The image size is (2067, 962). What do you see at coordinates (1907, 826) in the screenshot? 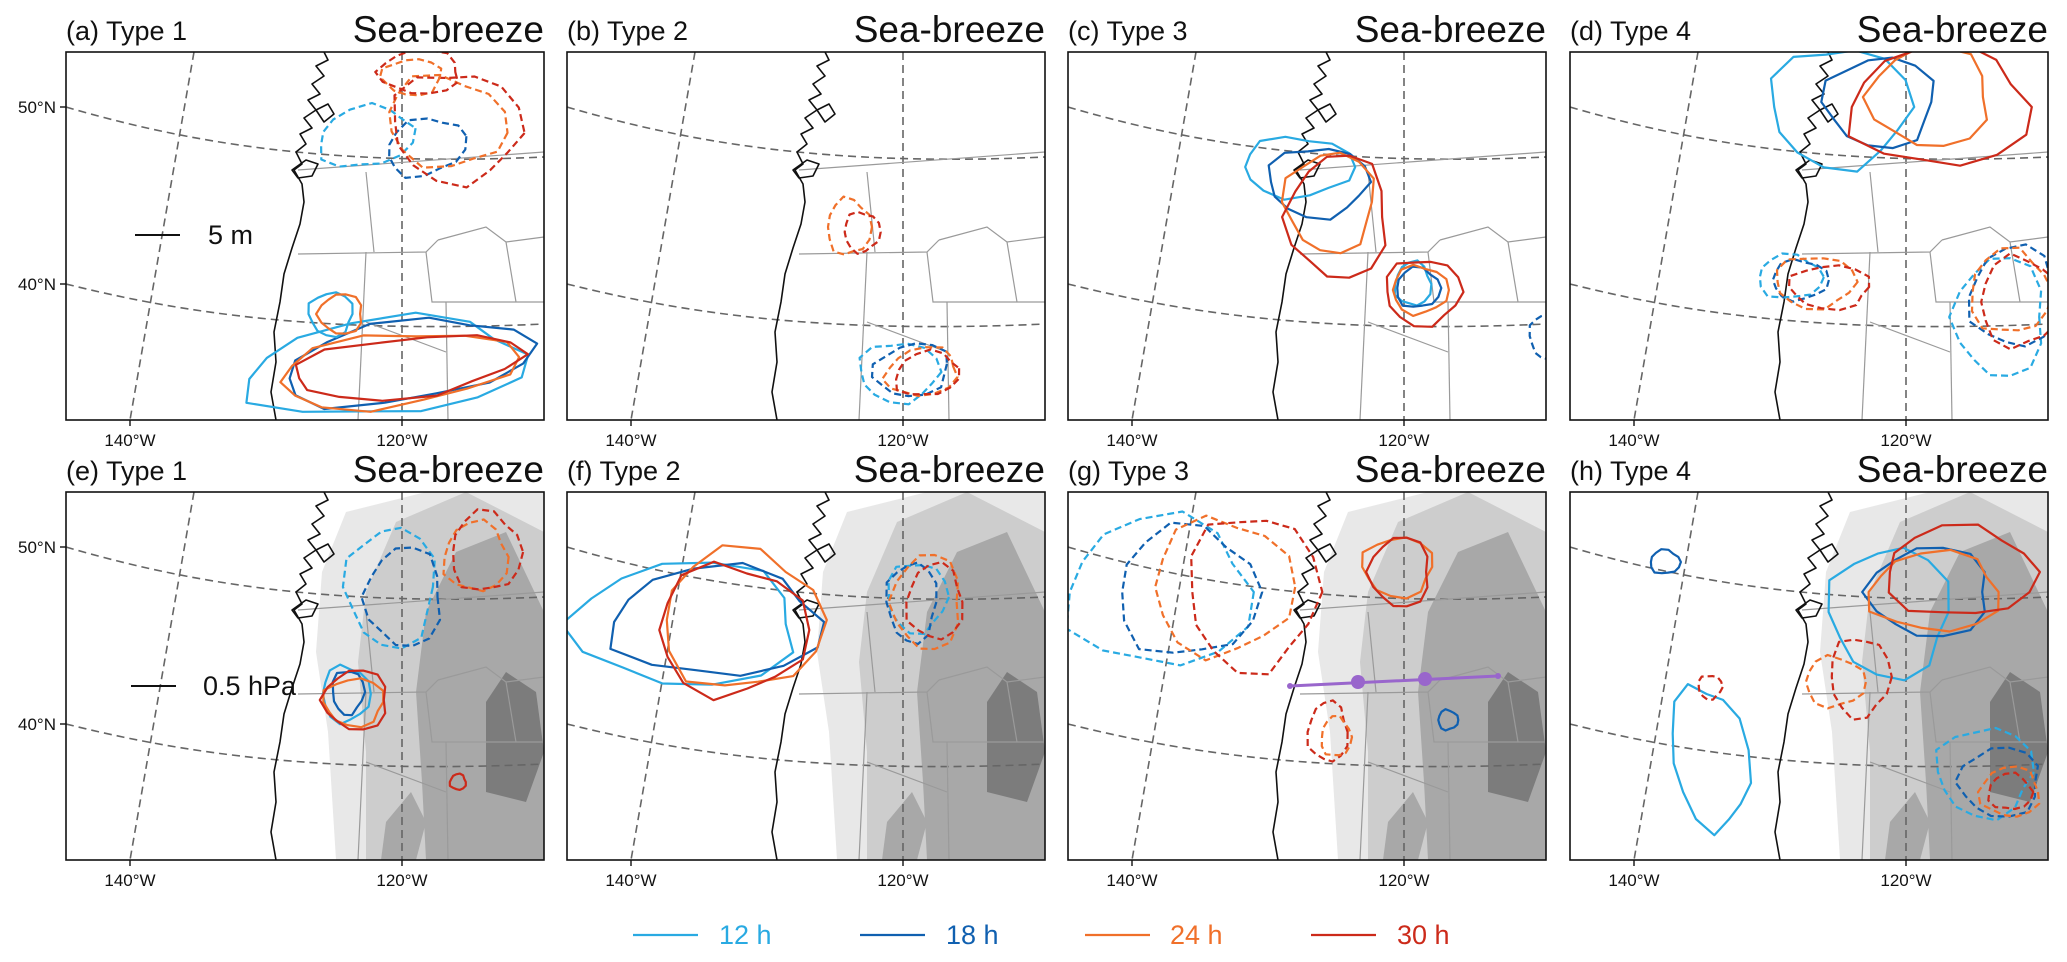
I see `terrain-shading` at bounding box center [1907, 826].